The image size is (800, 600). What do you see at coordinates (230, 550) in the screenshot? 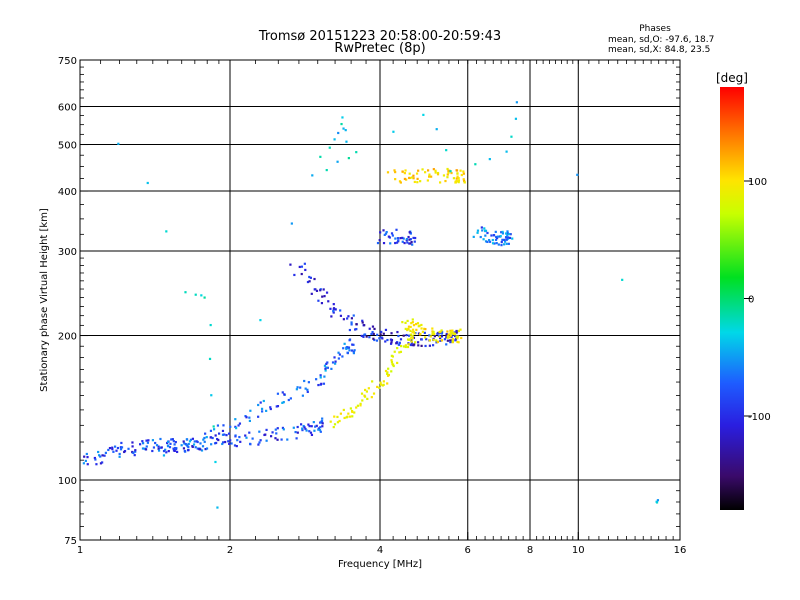
I see `x-tick-label: 2` at bounding box center [230, 550].